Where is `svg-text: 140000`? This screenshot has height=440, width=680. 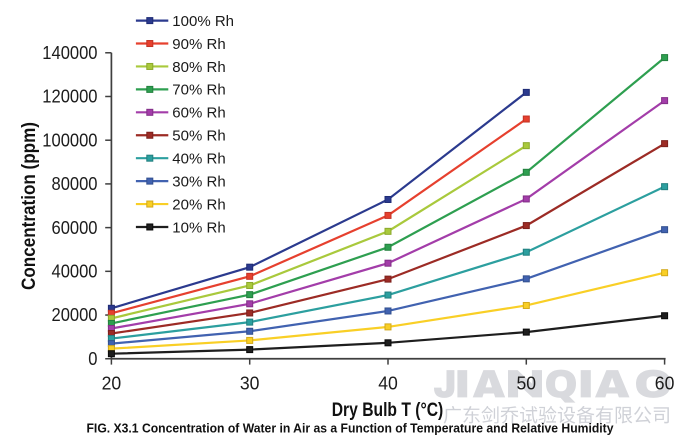
svg-text: 140000 is located at coordinates (69, 53).